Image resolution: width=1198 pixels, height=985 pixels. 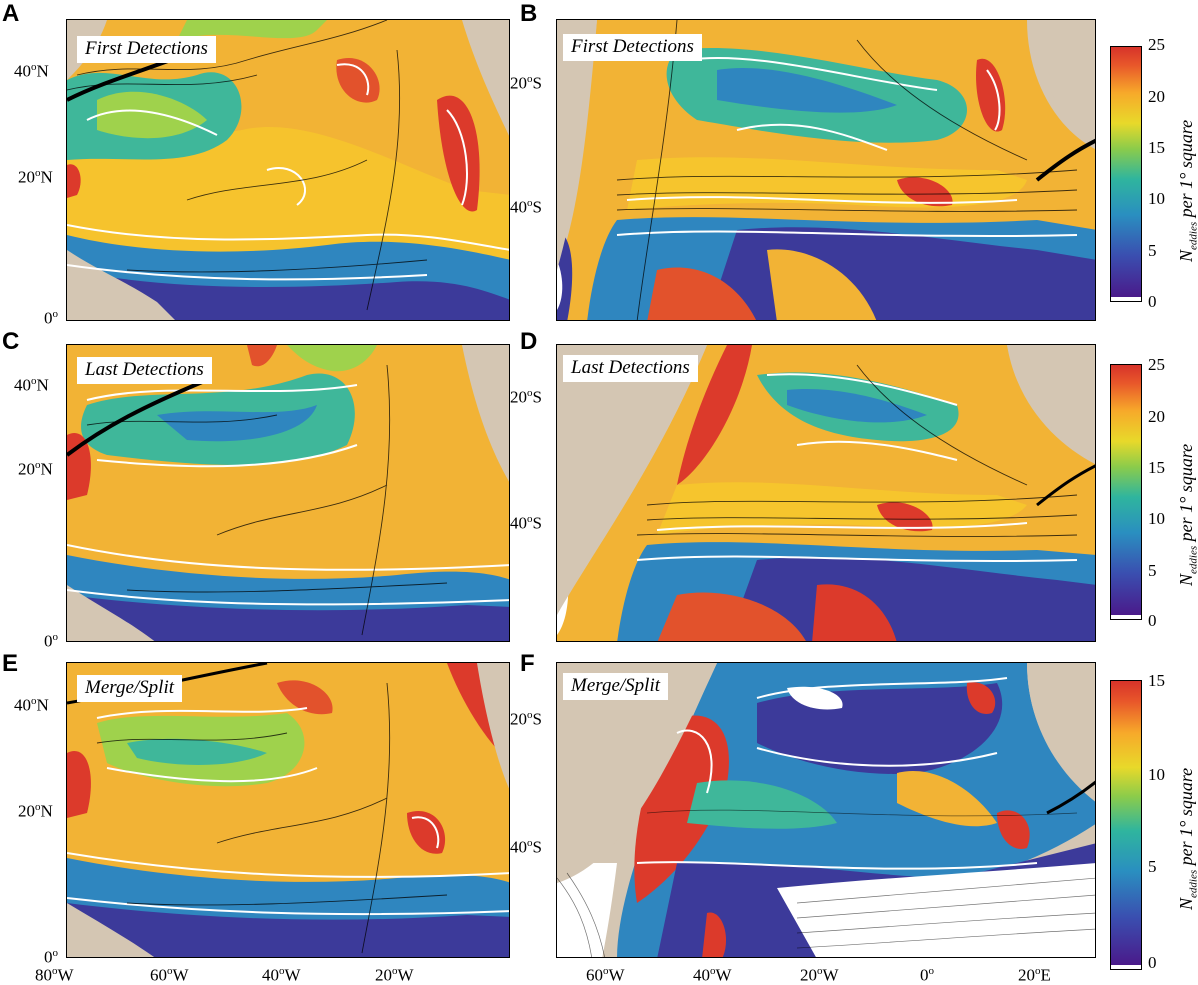 What do you see at coordinates (1156, 364) in the screenshot?
I see `colorbar-2-tick-25: 25` at bounding box center [1156, 364].